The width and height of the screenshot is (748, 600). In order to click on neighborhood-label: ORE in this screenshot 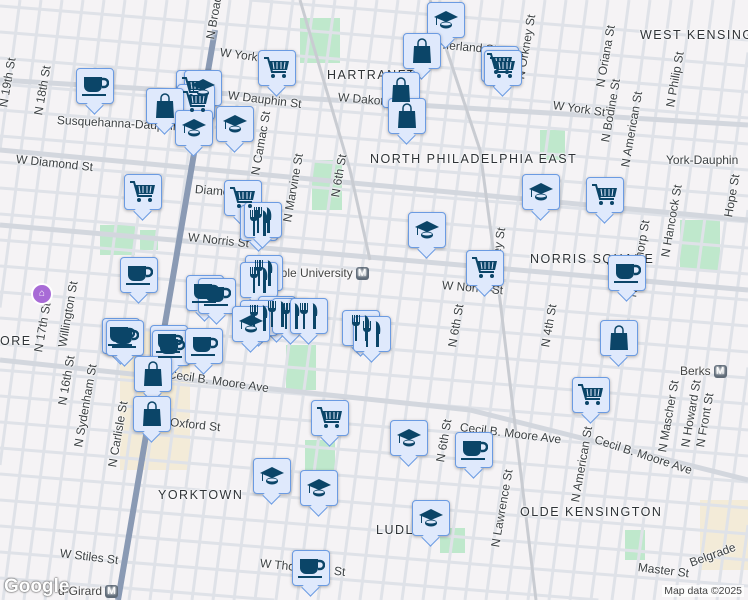, I will do `click(16, 341)`.